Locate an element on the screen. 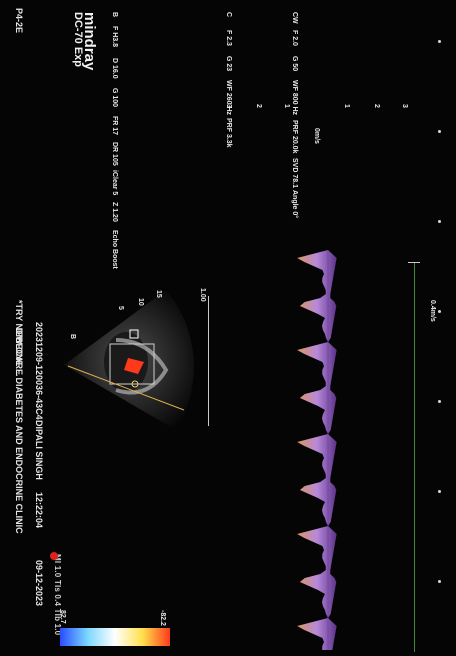 The height and width of the screenshot is (656, 456). timeline-ecg-line is located at coordinates (414, 457).